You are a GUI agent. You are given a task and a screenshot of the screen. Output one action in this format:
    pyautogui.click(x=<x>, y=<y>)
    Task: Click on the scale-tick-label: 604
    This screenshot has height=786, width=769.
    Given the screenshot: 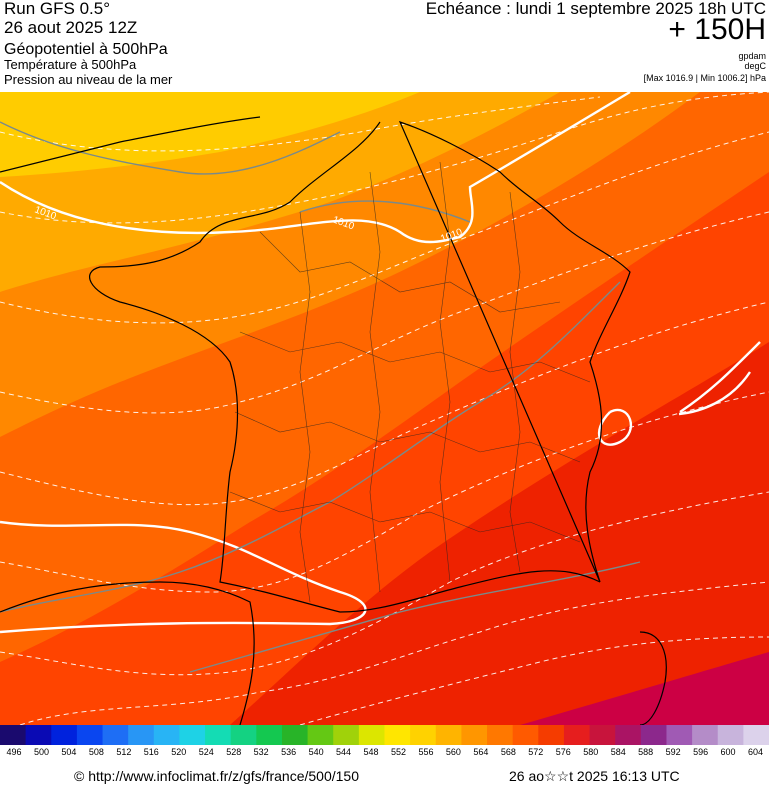 What is the action you would take?
    pyautogui.click(x=756, y=752)
    